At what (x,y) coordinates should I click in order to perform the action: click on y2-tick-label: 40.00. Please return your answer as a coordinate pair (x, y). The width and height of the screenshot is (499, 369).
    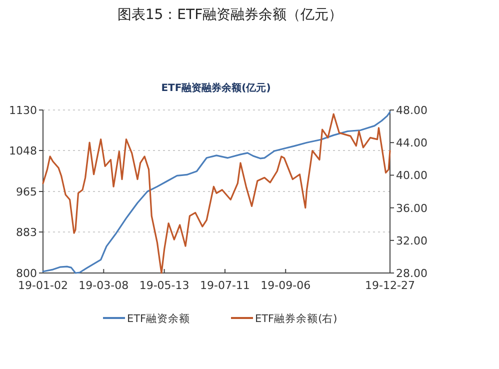
    Looking at the image, I should click on (412, 175).